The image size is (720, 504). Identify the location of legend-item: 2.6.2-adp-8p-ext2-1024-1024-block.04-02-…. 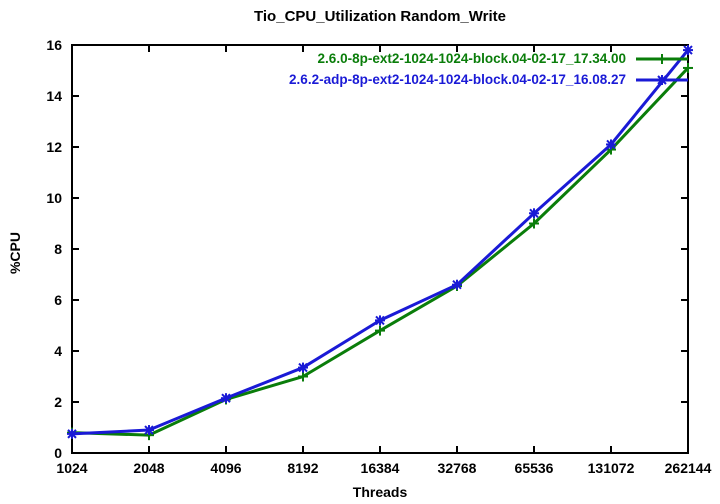
(488, 79).